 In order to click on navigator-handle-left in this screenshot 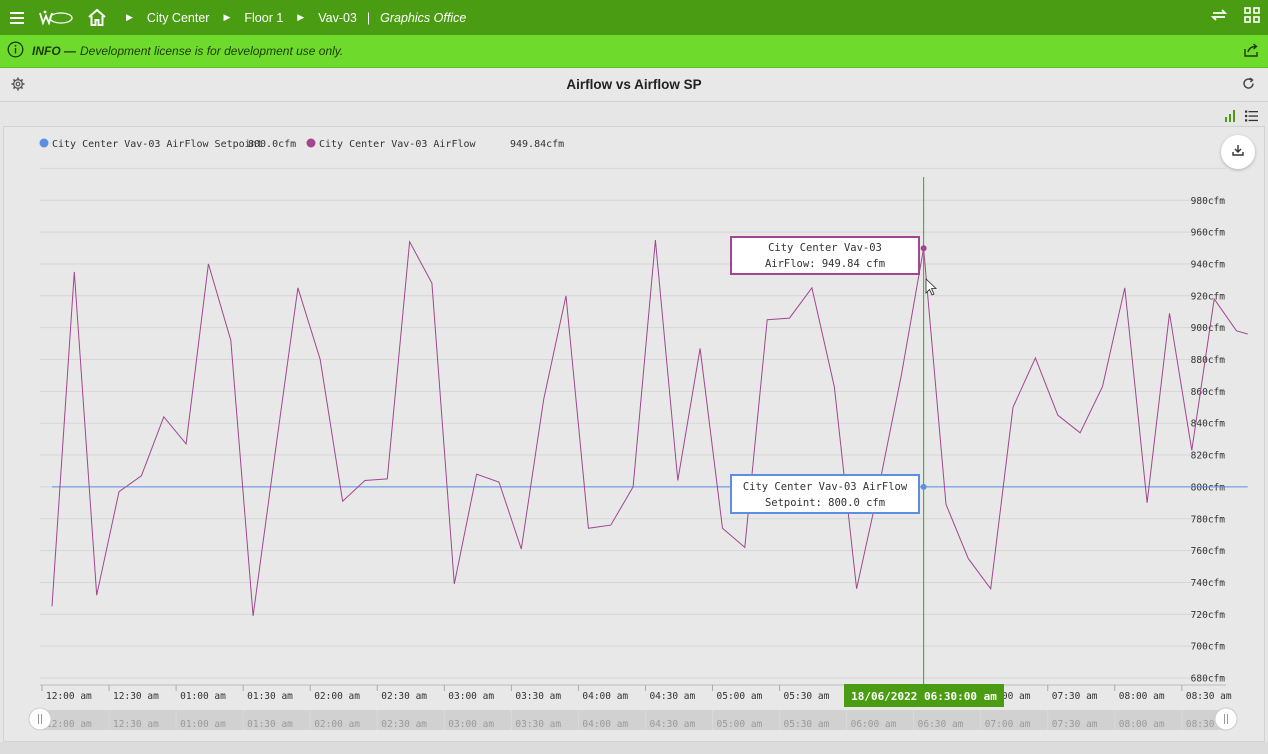, I will do `click(40, 719)`.